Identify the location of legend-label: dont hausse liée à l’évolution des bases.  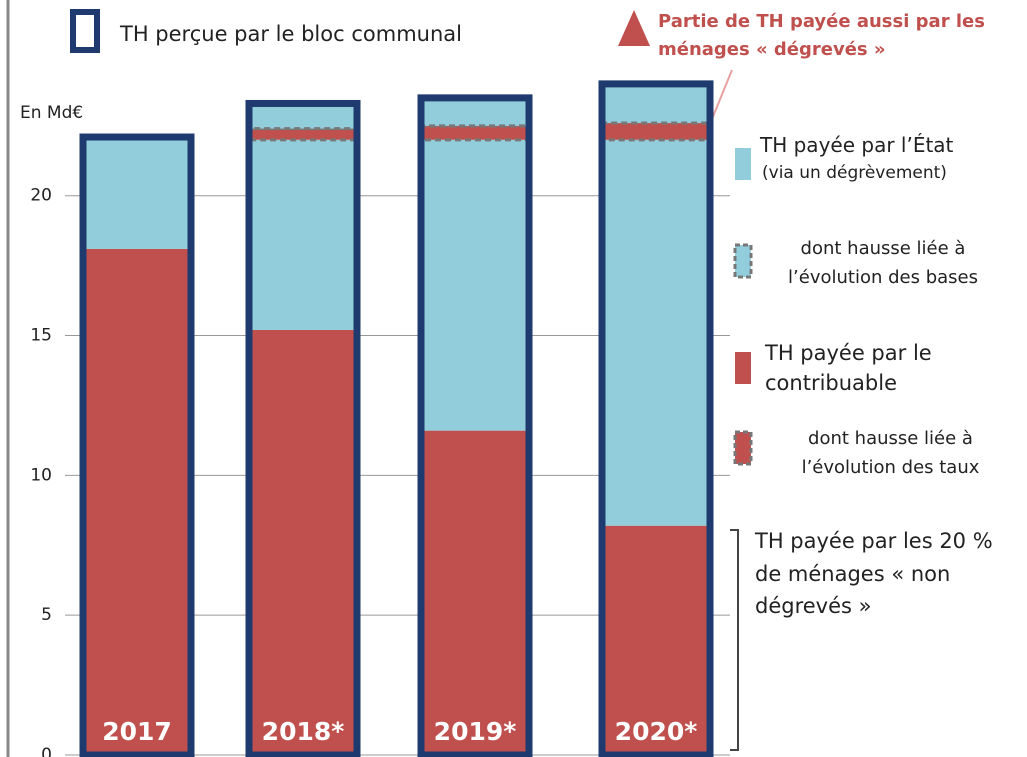
(883, 263).